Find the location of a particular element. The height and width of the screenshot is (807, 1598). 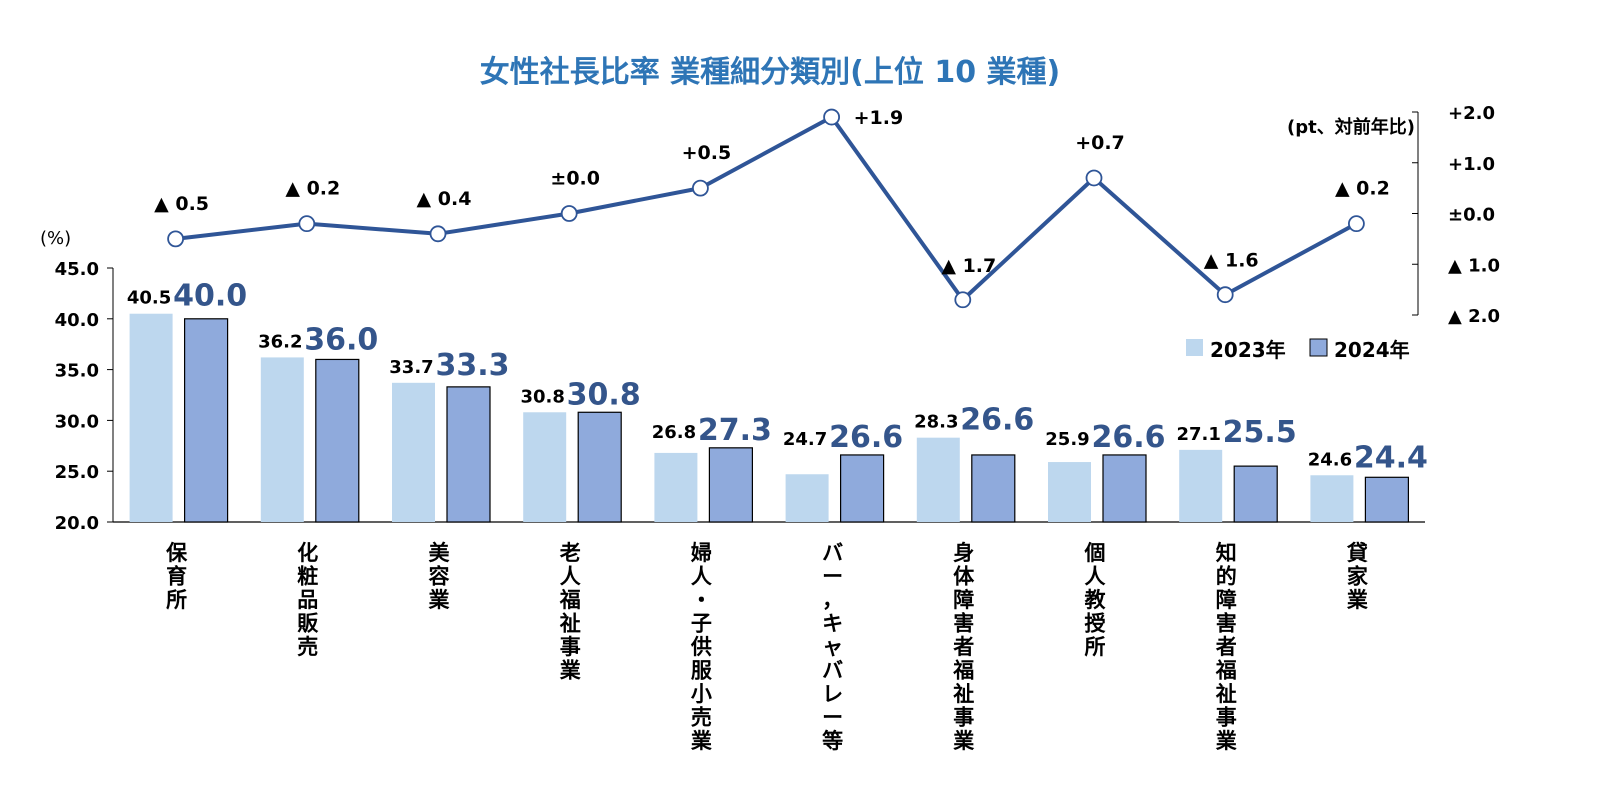

legend-label-2024: 2024年 is located at coordinates (1372, 350).